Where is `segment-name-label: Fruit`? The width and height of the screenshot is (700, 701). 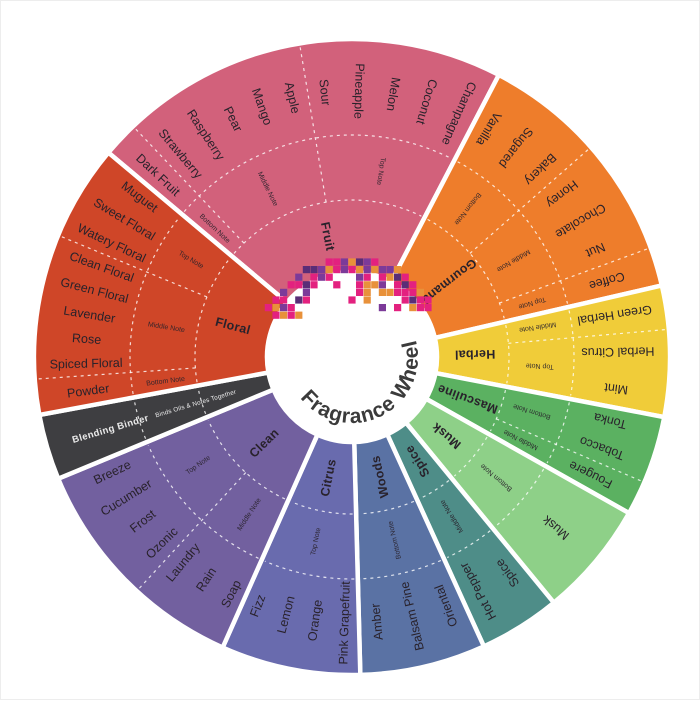 segment-name-label: Fruit is located at coordinates (328, 237).